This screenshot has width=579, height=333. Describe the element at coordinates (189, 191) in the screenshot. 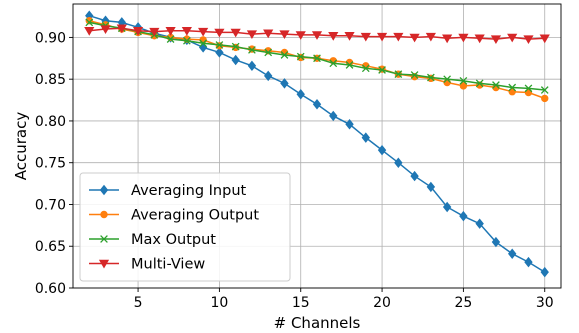

I see `legend-label: Averaging Input` at that location.